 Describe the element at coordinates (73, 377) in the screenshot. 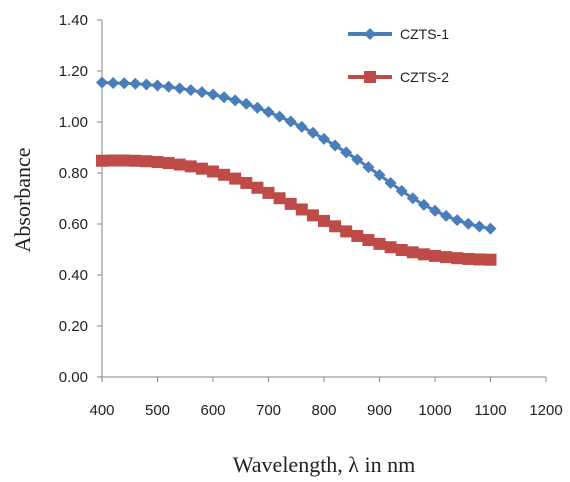

I see `y-tick-label: 0.00` at that location.